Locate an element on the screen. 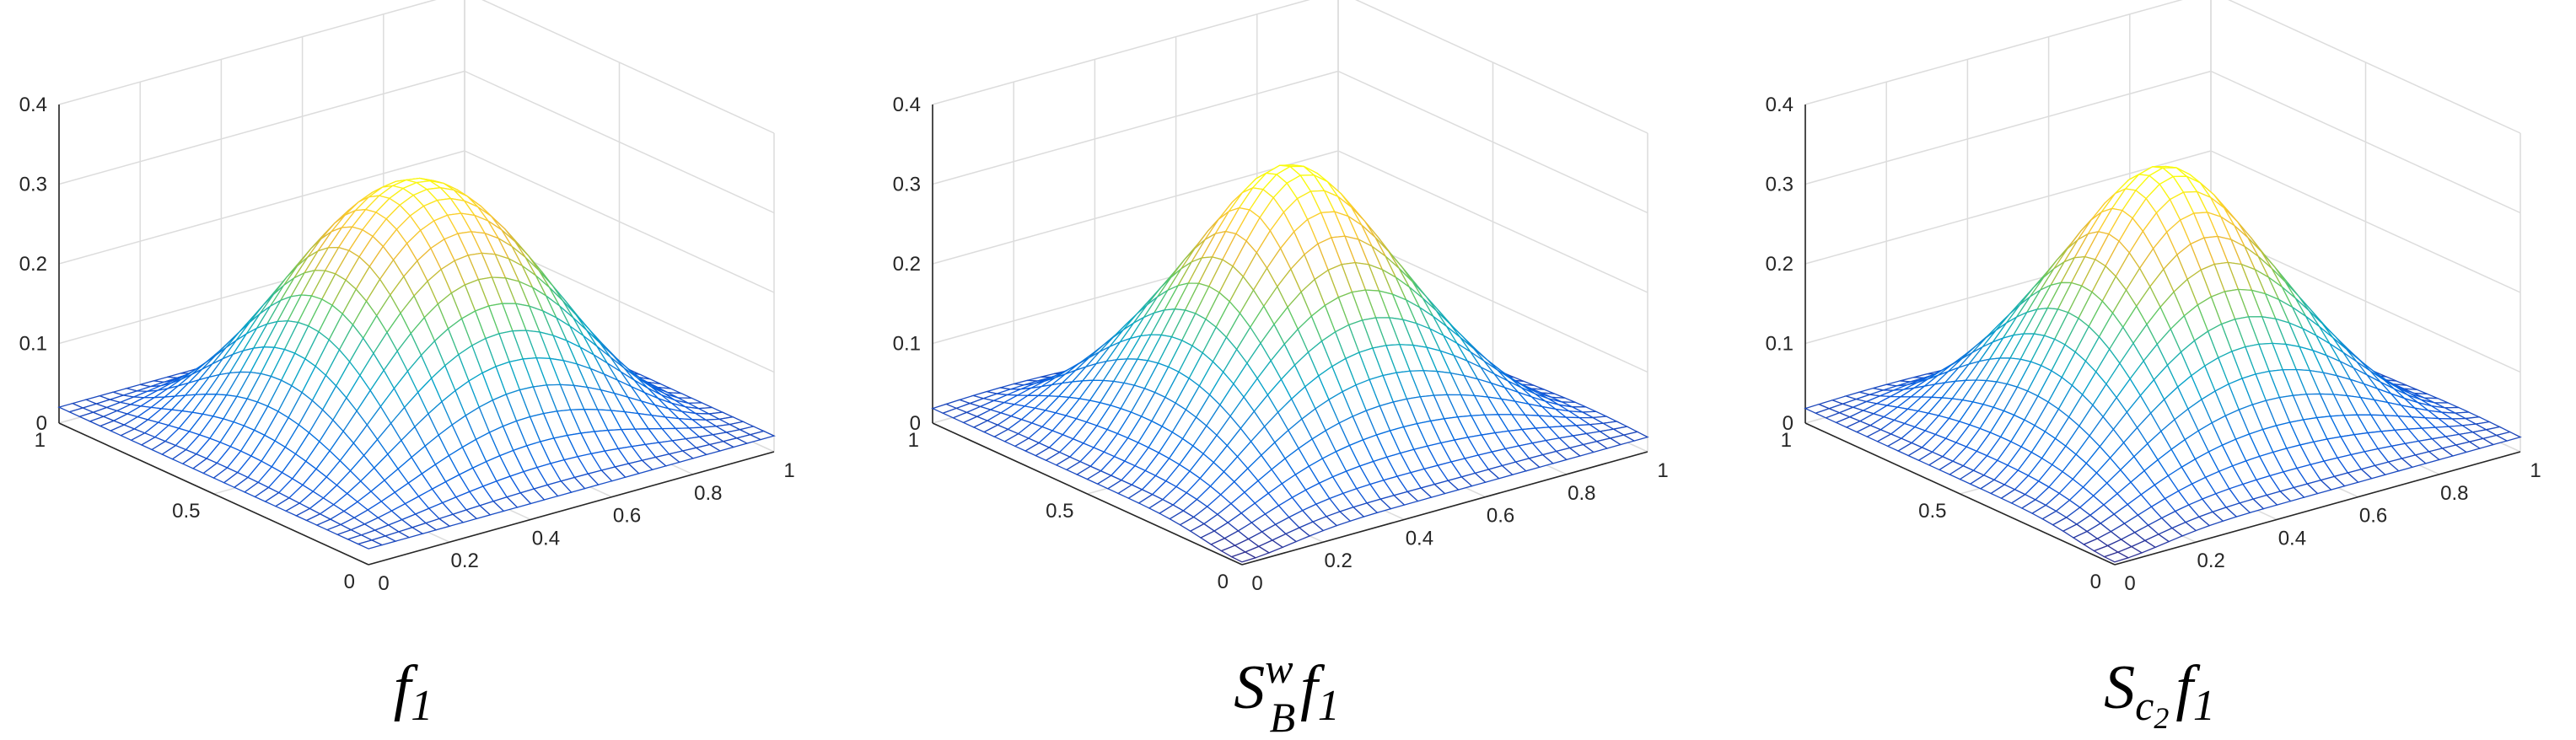 Image resolution: width=2576 pixels, height=740 pixels. plot-caption: Sc2 f1 is located at coordinates (2159, 694).